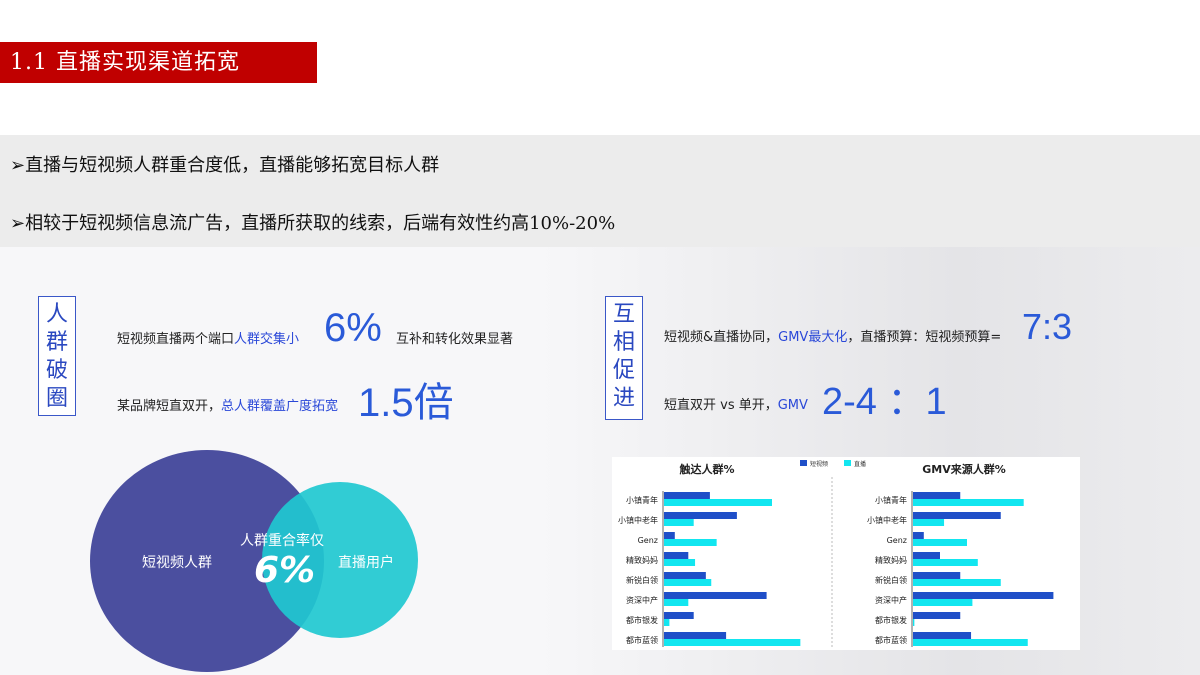 The height and width of the screenshot is (675, 1200). Describe the element at coordinates (225, 165) in the screenshot. I see `bullet-1: ➢直播与短视频人群重合度低，直播能够拓宽目标人群` at that location.